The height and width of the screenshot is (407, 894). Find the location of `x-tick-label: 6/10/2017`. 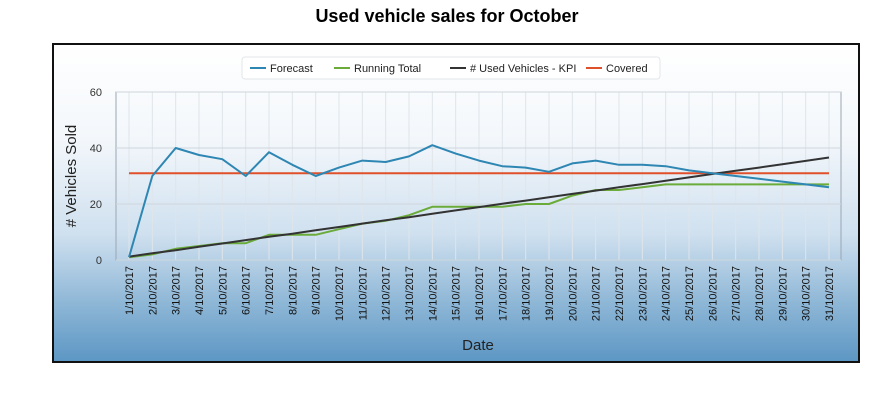

x-tick-label: 6/10/2017 is located at coordinates (247, 290).